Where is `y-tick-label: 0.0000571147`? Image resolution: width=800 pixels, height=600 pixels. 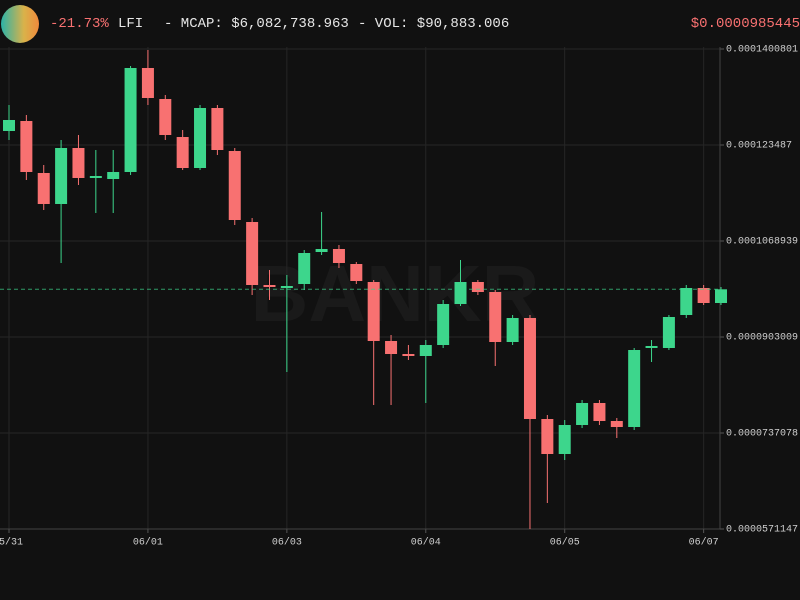
y-tick-label: 0.0000571147 is located at coordinates (762, 530).